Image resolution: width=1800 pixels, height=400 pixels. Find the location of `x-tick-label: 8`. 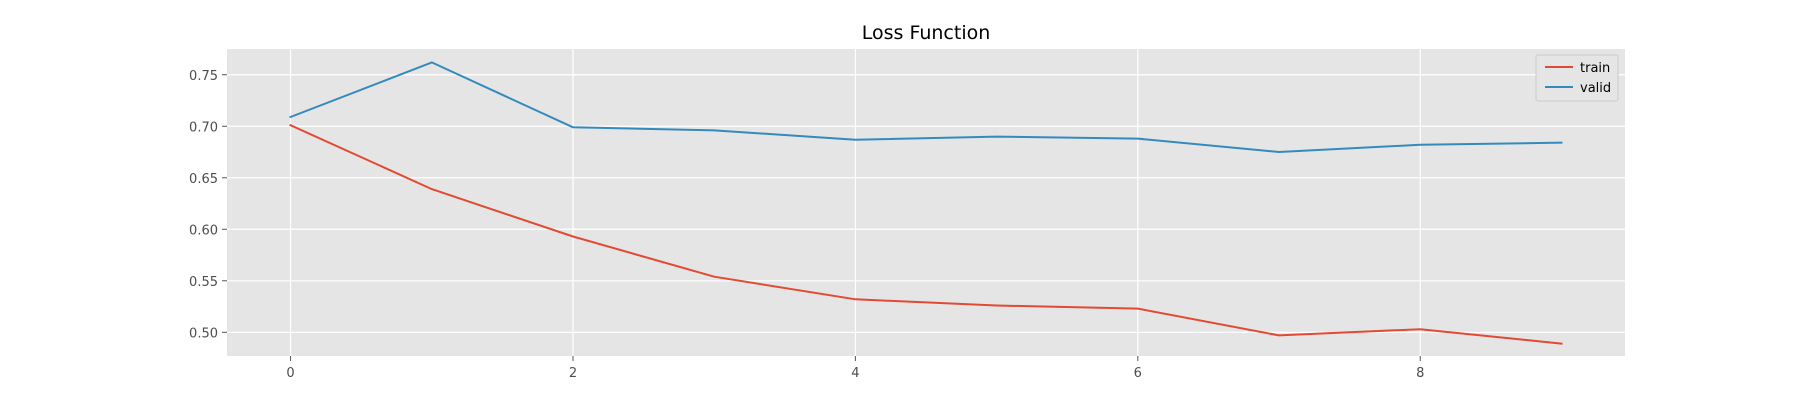

x-tick-label: 8 is located at coordinates (1420, 373).